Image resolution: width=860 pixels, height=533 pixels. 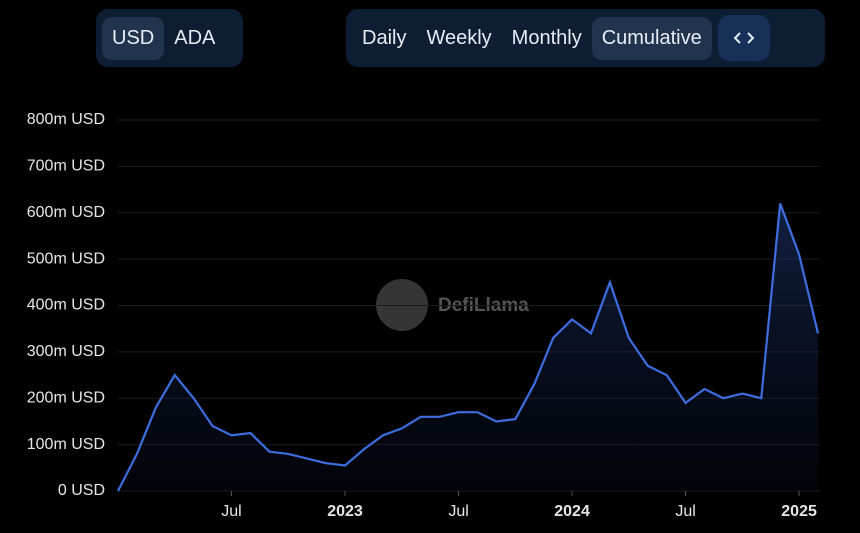 I want to click on embed-button, so click(x=743, y=38).